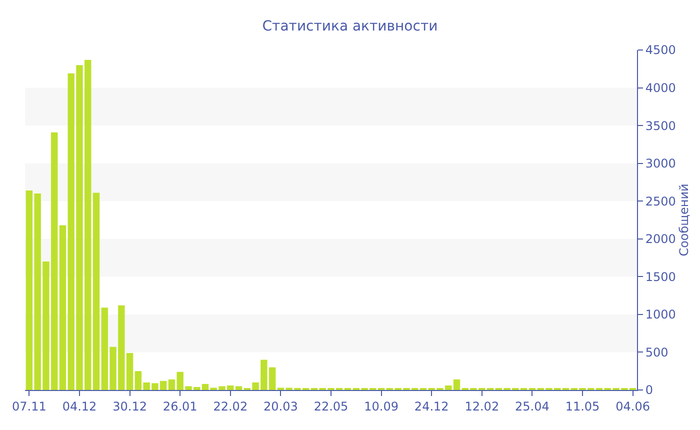 The height and width of the screenshot is (430, 700). What do you see at coordinates (79, 406) in the screenshot?
I see `x-tick-label: 04.12` at bounding box center [79, 406].